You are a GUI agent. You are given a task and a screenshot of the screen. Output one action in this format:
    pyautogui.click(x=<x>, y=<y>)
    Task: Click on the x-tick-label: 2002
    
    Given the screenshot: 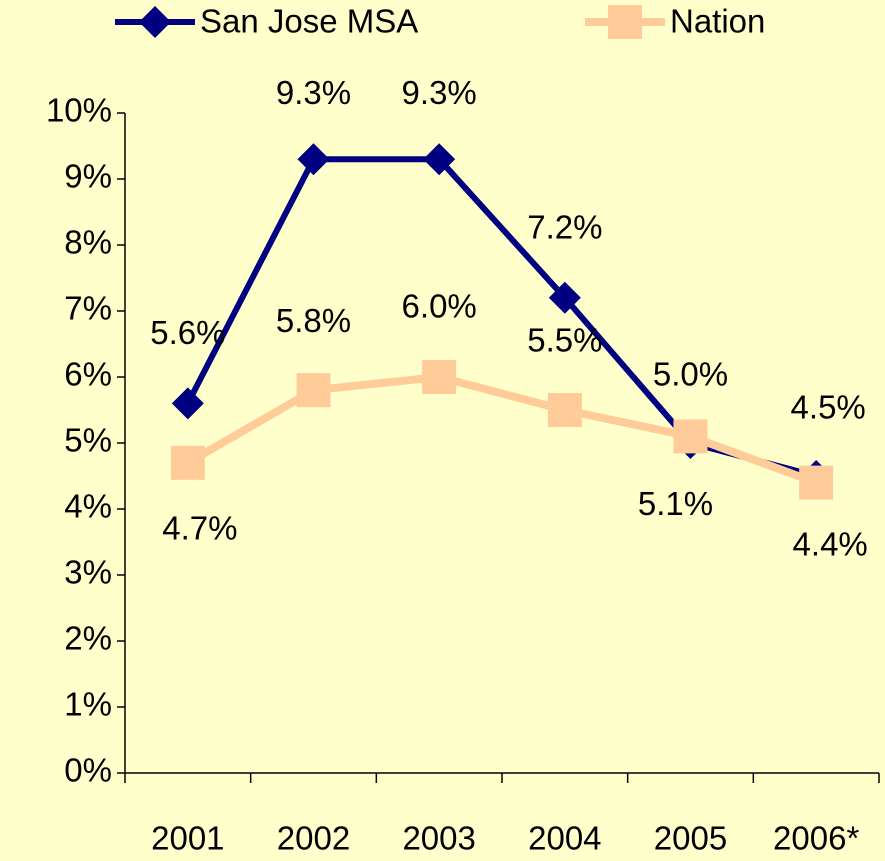 What is the action you would take?
    pyautogui.click(x=313, y=838)
    